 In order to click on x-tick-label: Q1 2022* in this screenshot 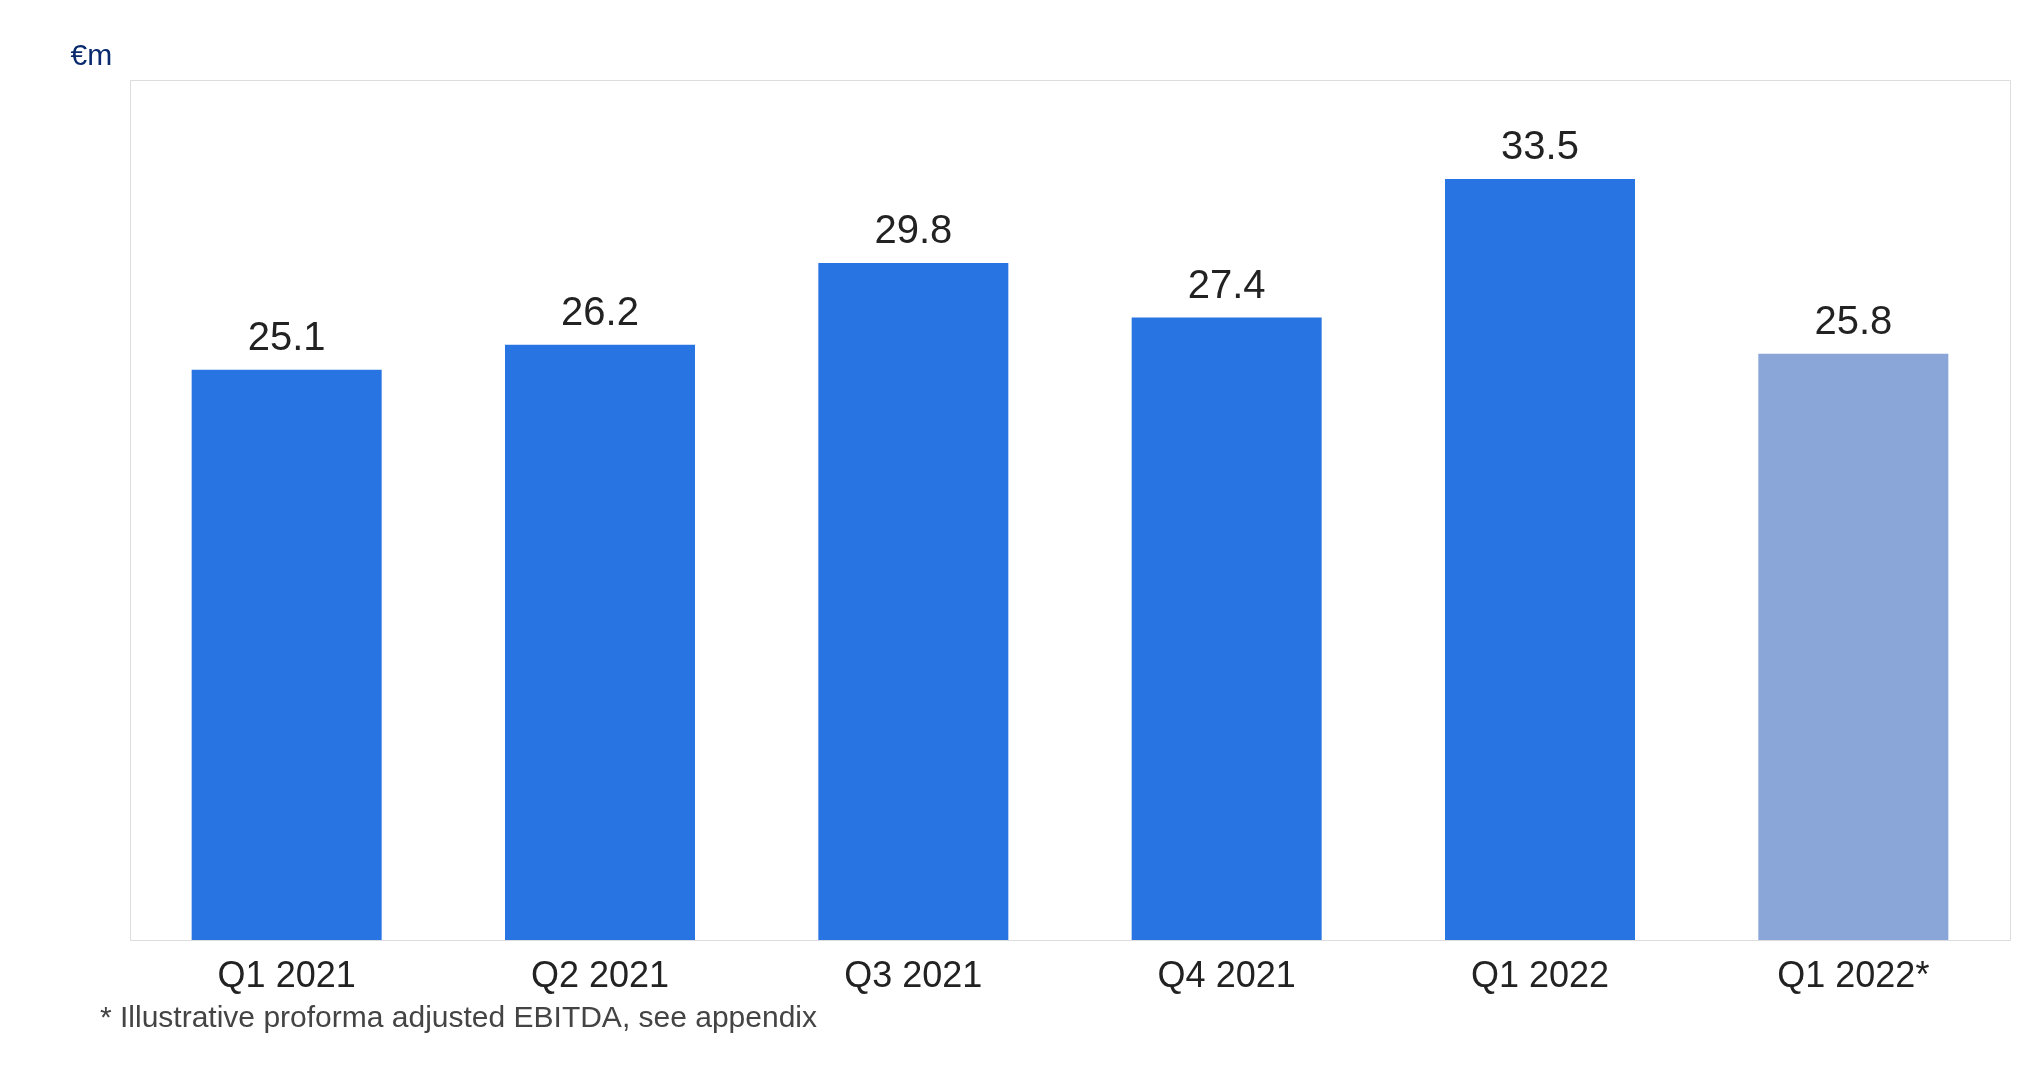, I will do `click(1853, 974)`.